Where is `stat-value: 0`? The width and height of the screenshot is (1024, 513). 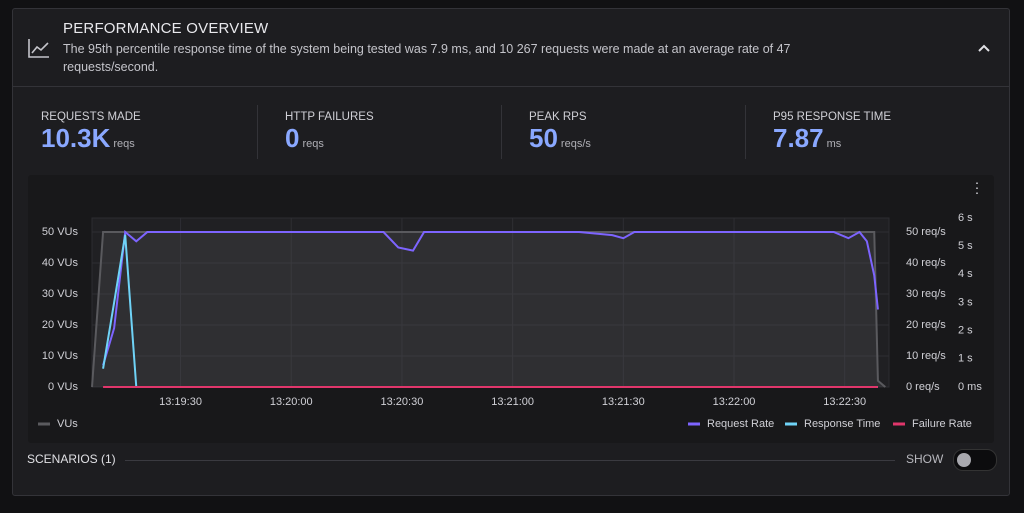
stat-value: 0 is located at coordinates (292, 138).